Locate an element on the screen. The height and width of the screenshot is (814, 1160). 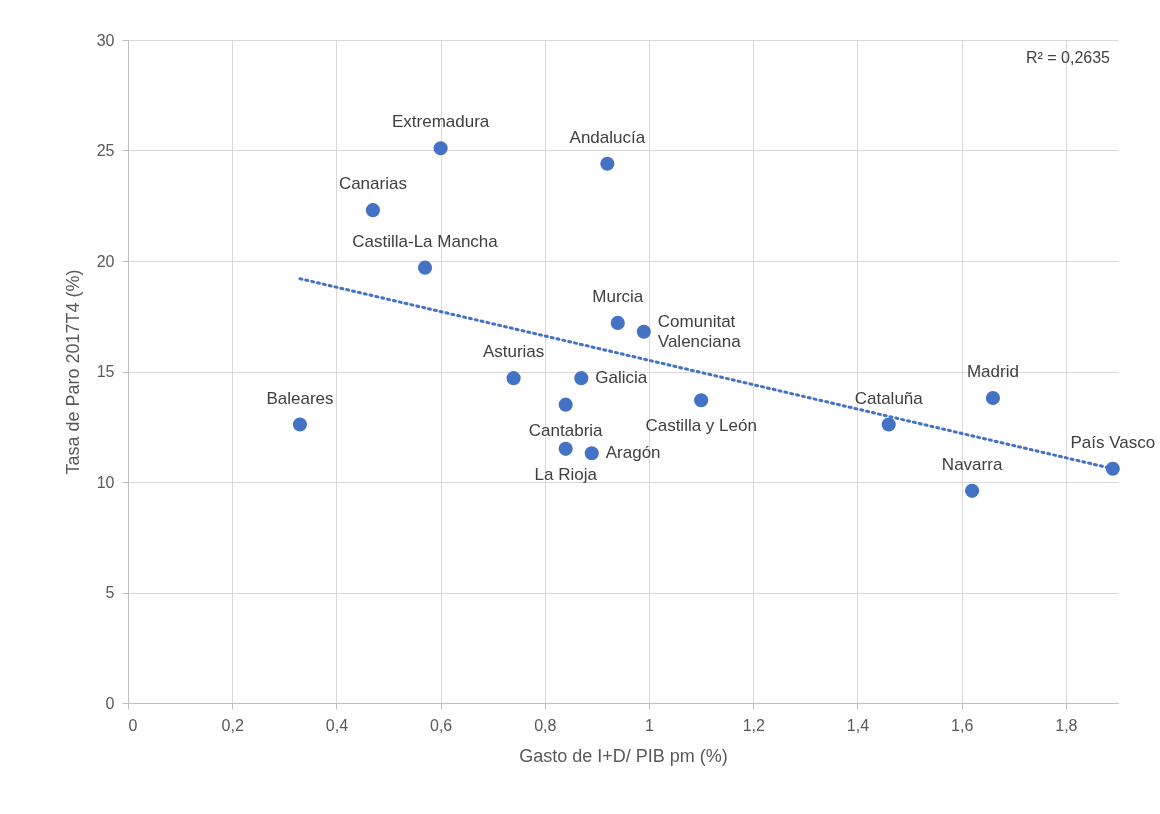
annotation: Canarias is located at coordinates (372, 184).